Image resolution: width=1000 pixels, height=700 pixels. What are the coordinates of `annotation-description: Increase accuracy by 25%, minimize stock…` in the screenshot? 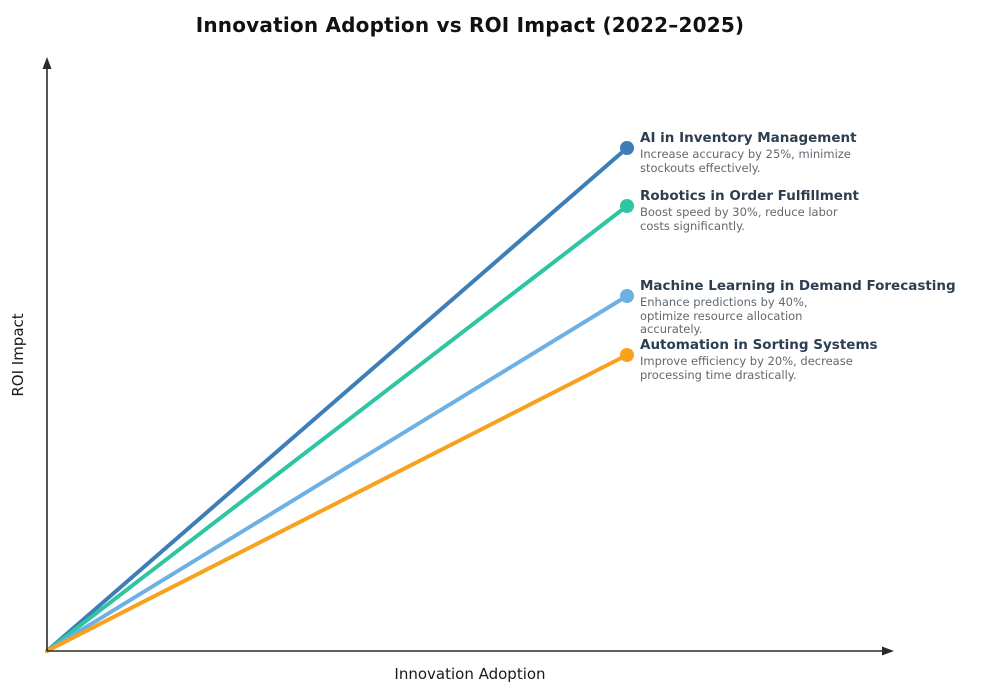 It's located at (745, 161).